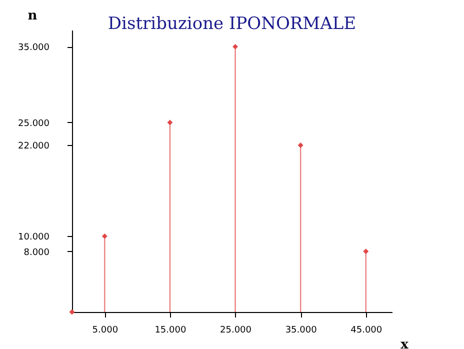 The height and width of the screenshot is (349, 464). Describe the element at coordinates (232, 24) in the screenshot. I see `chart-title: Distribuzione IPONORMALE` at that location.